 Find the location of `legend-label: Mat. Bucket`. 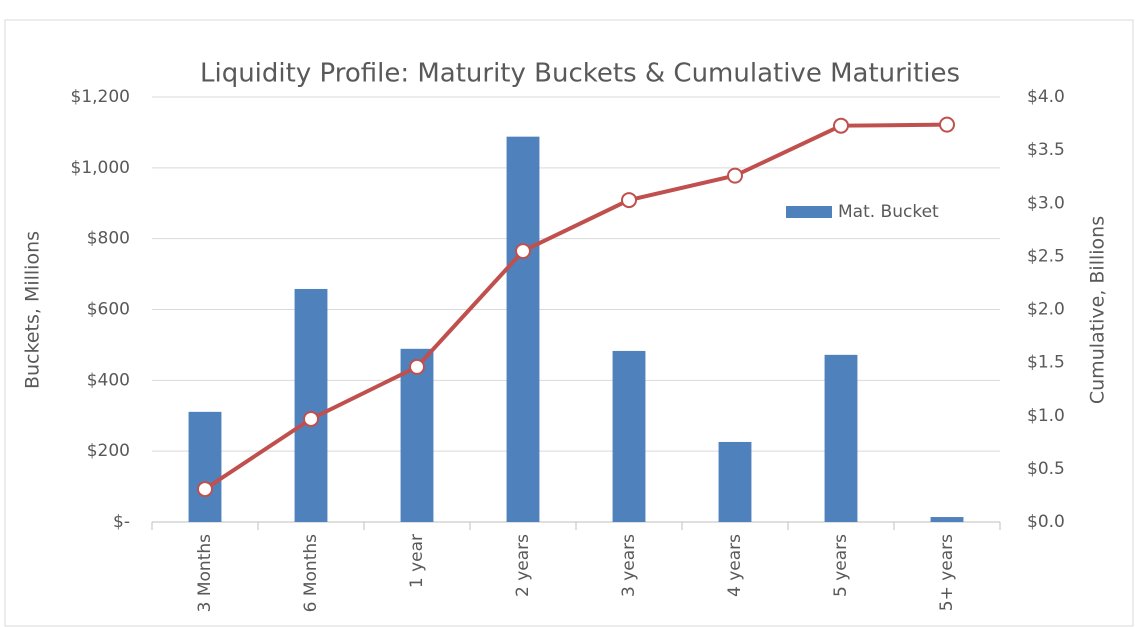

legend-label: Mat. Bucket is located at coordinates (888, 212).